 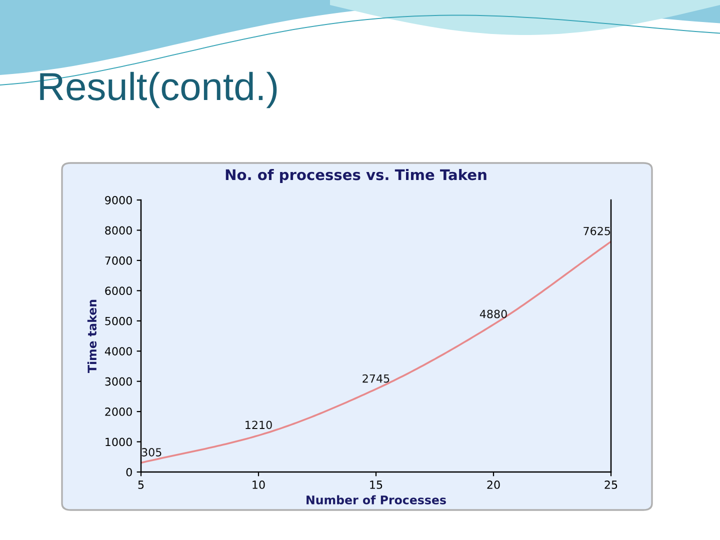 I want to click on y-tick-label: 7000, so click(x=118, y=260).